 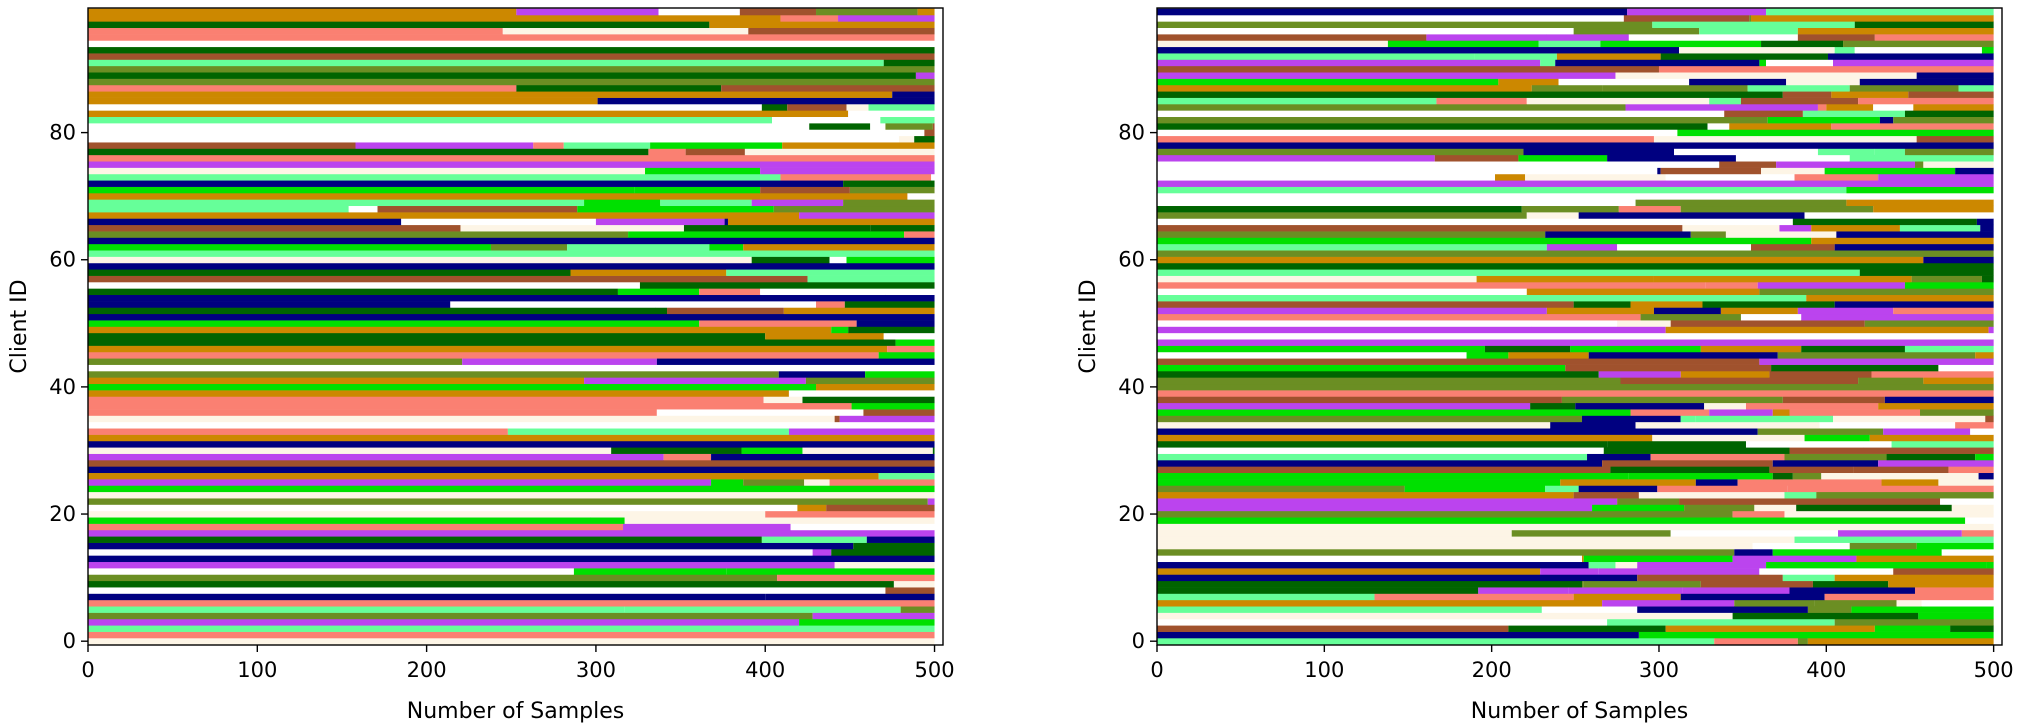 What do you see at coordinates (1324, 670) in the screenshot?
I see `x-tick-label: 100` at bounding box center [1324, 670].